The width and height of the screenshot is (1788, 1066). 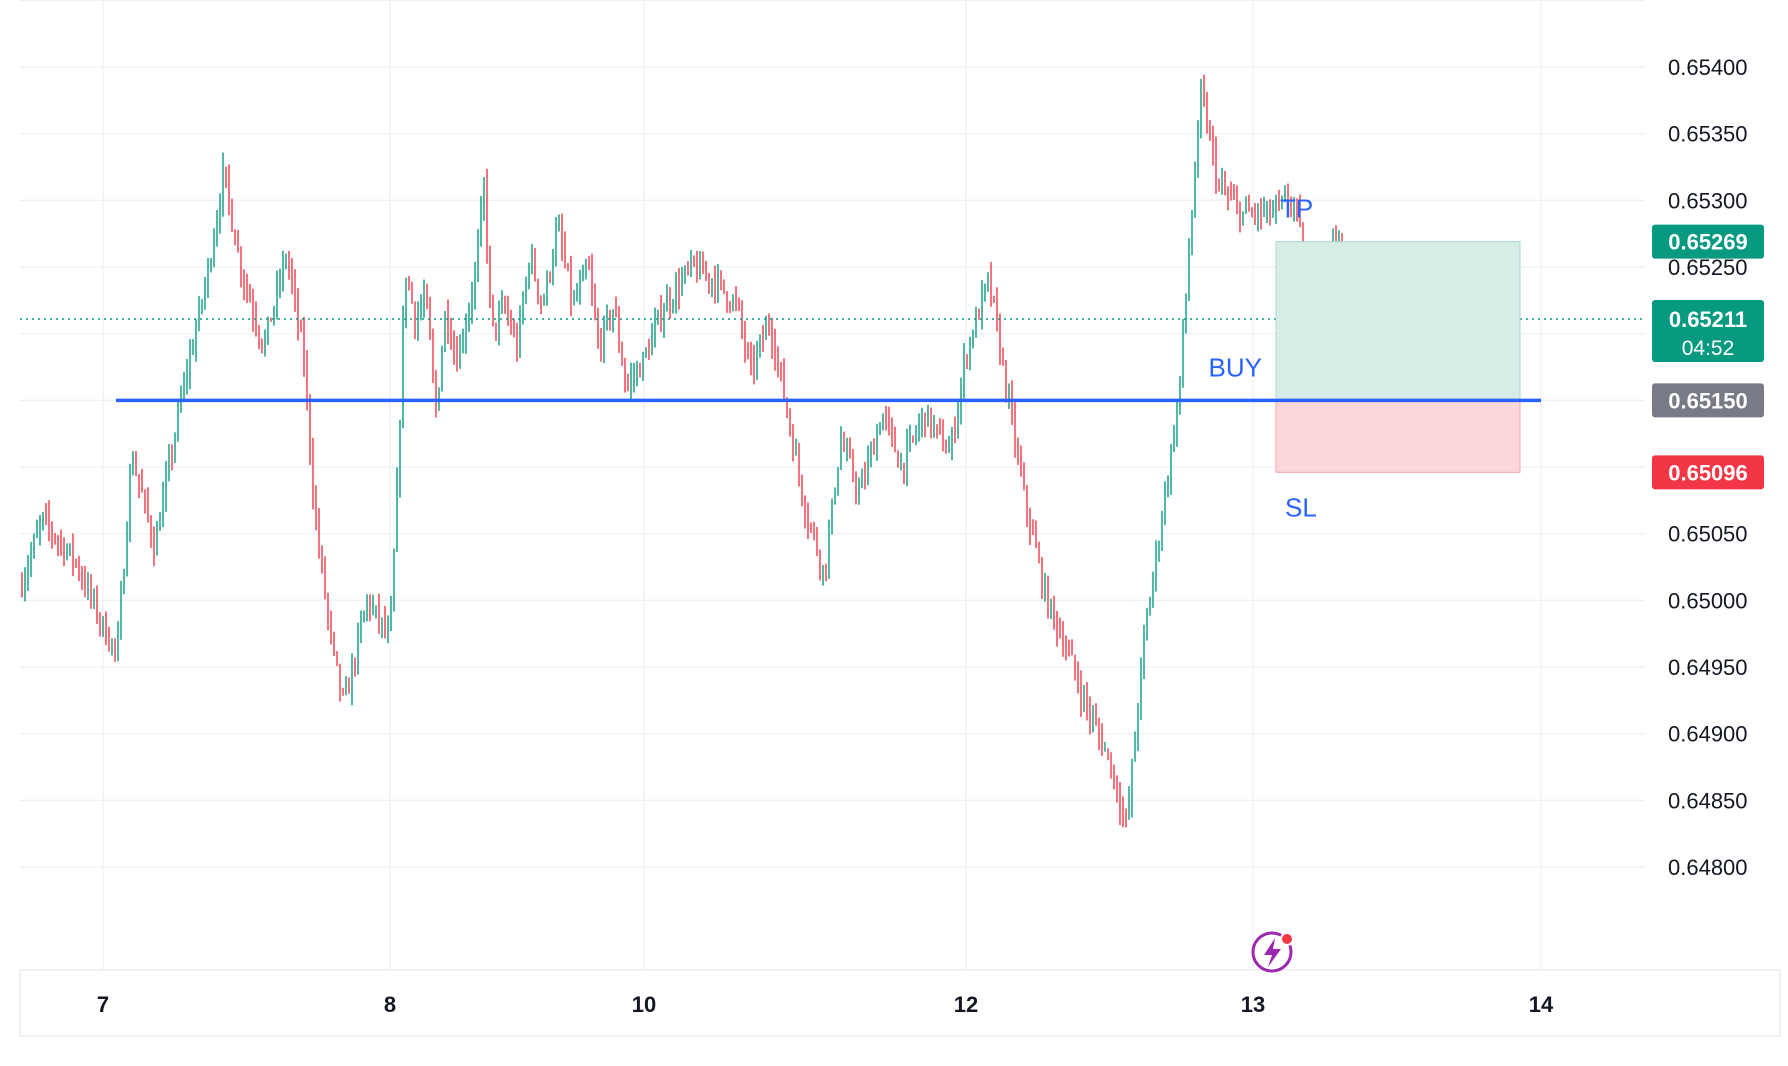 I want to click on time-axis: 7 8 10 12 13 14, so click(x=825, y=974).